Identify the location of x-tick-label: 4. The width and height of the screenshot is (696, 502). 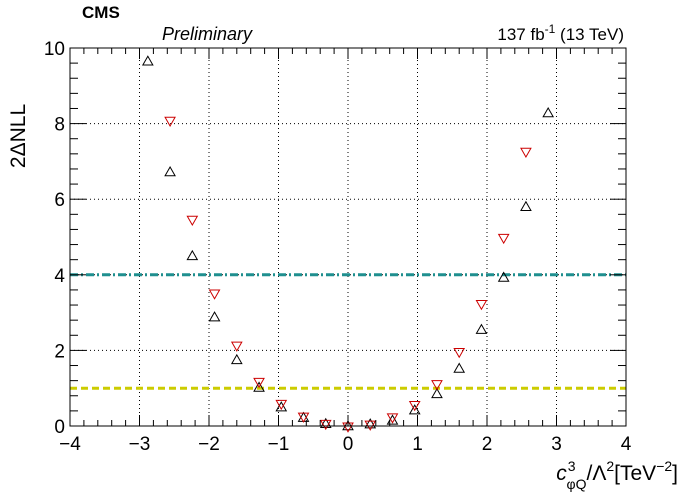
(626, 444).